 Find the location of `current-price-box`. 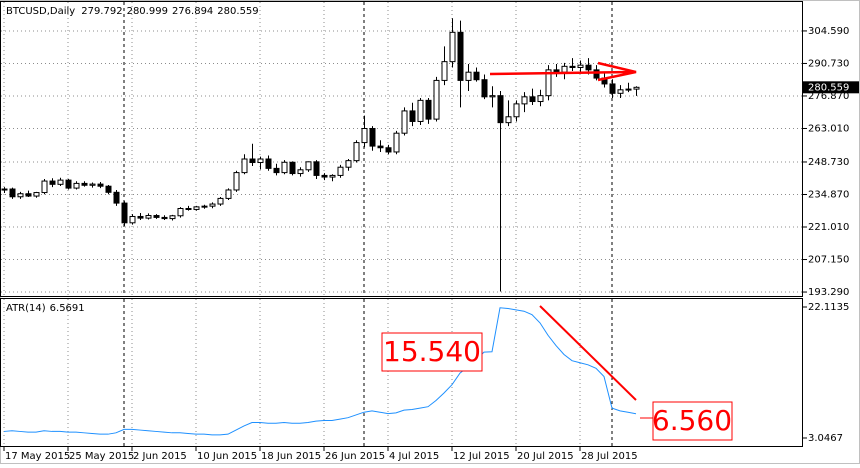

current-price-box is located at coordinates (831, 87).